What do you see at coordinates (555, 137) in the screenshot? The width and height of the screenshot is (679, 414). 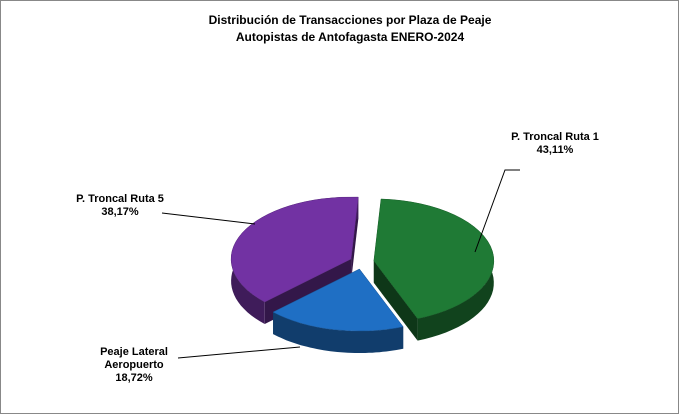 I see `category-label: P. Troncal Ruta 1` at bounding box center [555, 137].